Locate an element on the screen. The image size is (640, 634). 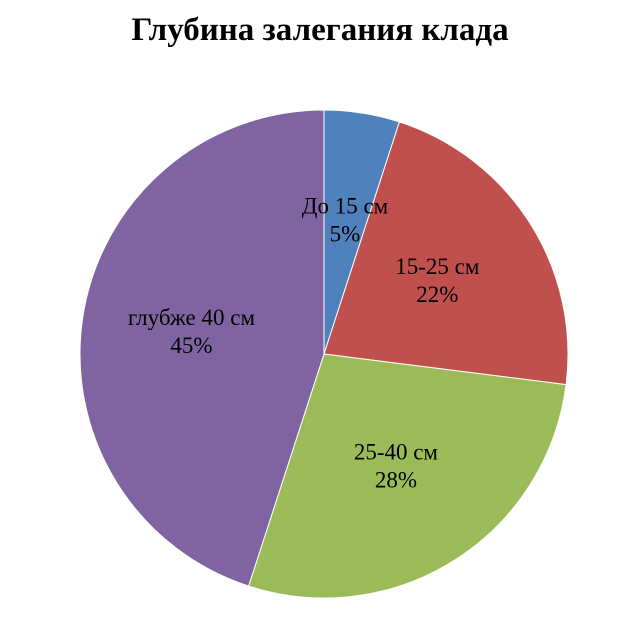
slice-label-2: 15-25 см is located at coordinates (437, 266).